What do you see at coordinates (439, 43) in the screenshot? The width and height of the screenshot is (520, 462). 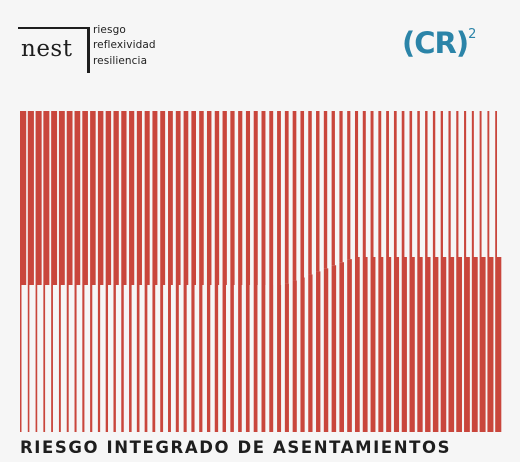 I see `cr-squared-logo: (CR)2` at bounding box center [439, 43].